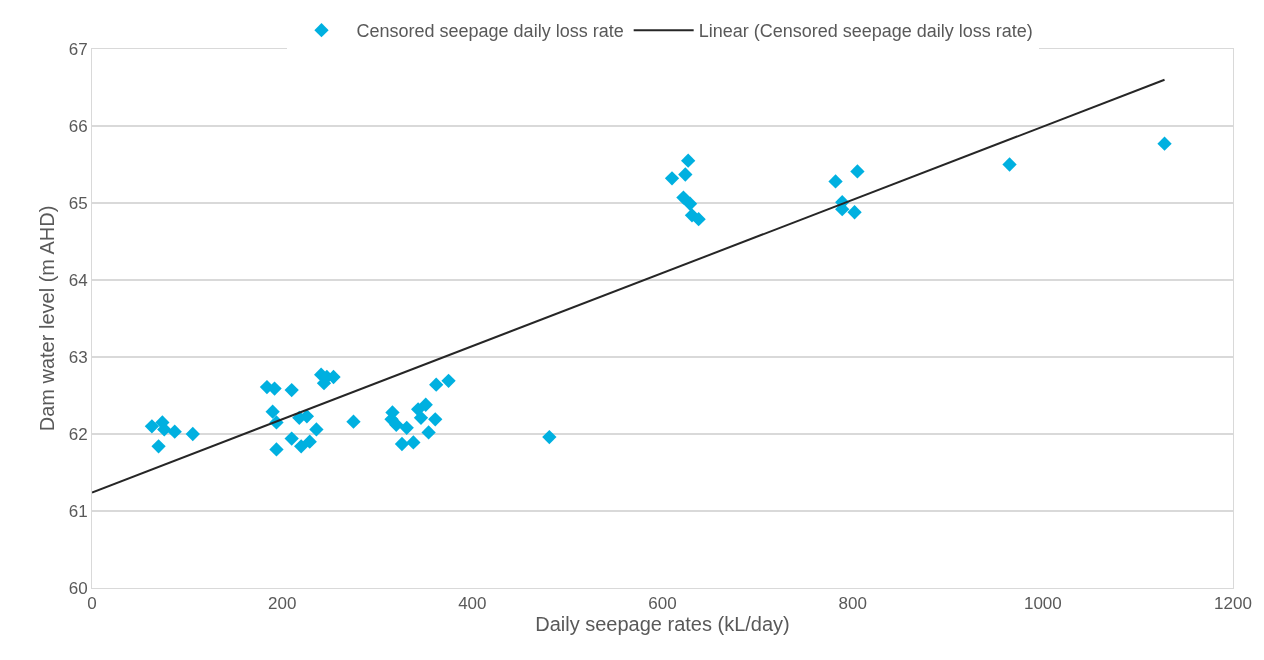  Describe the element at coordinates (865, 31) in the screenshot. I see `legend-label: Linear (Censored seepage daily loss rate)` at that location.